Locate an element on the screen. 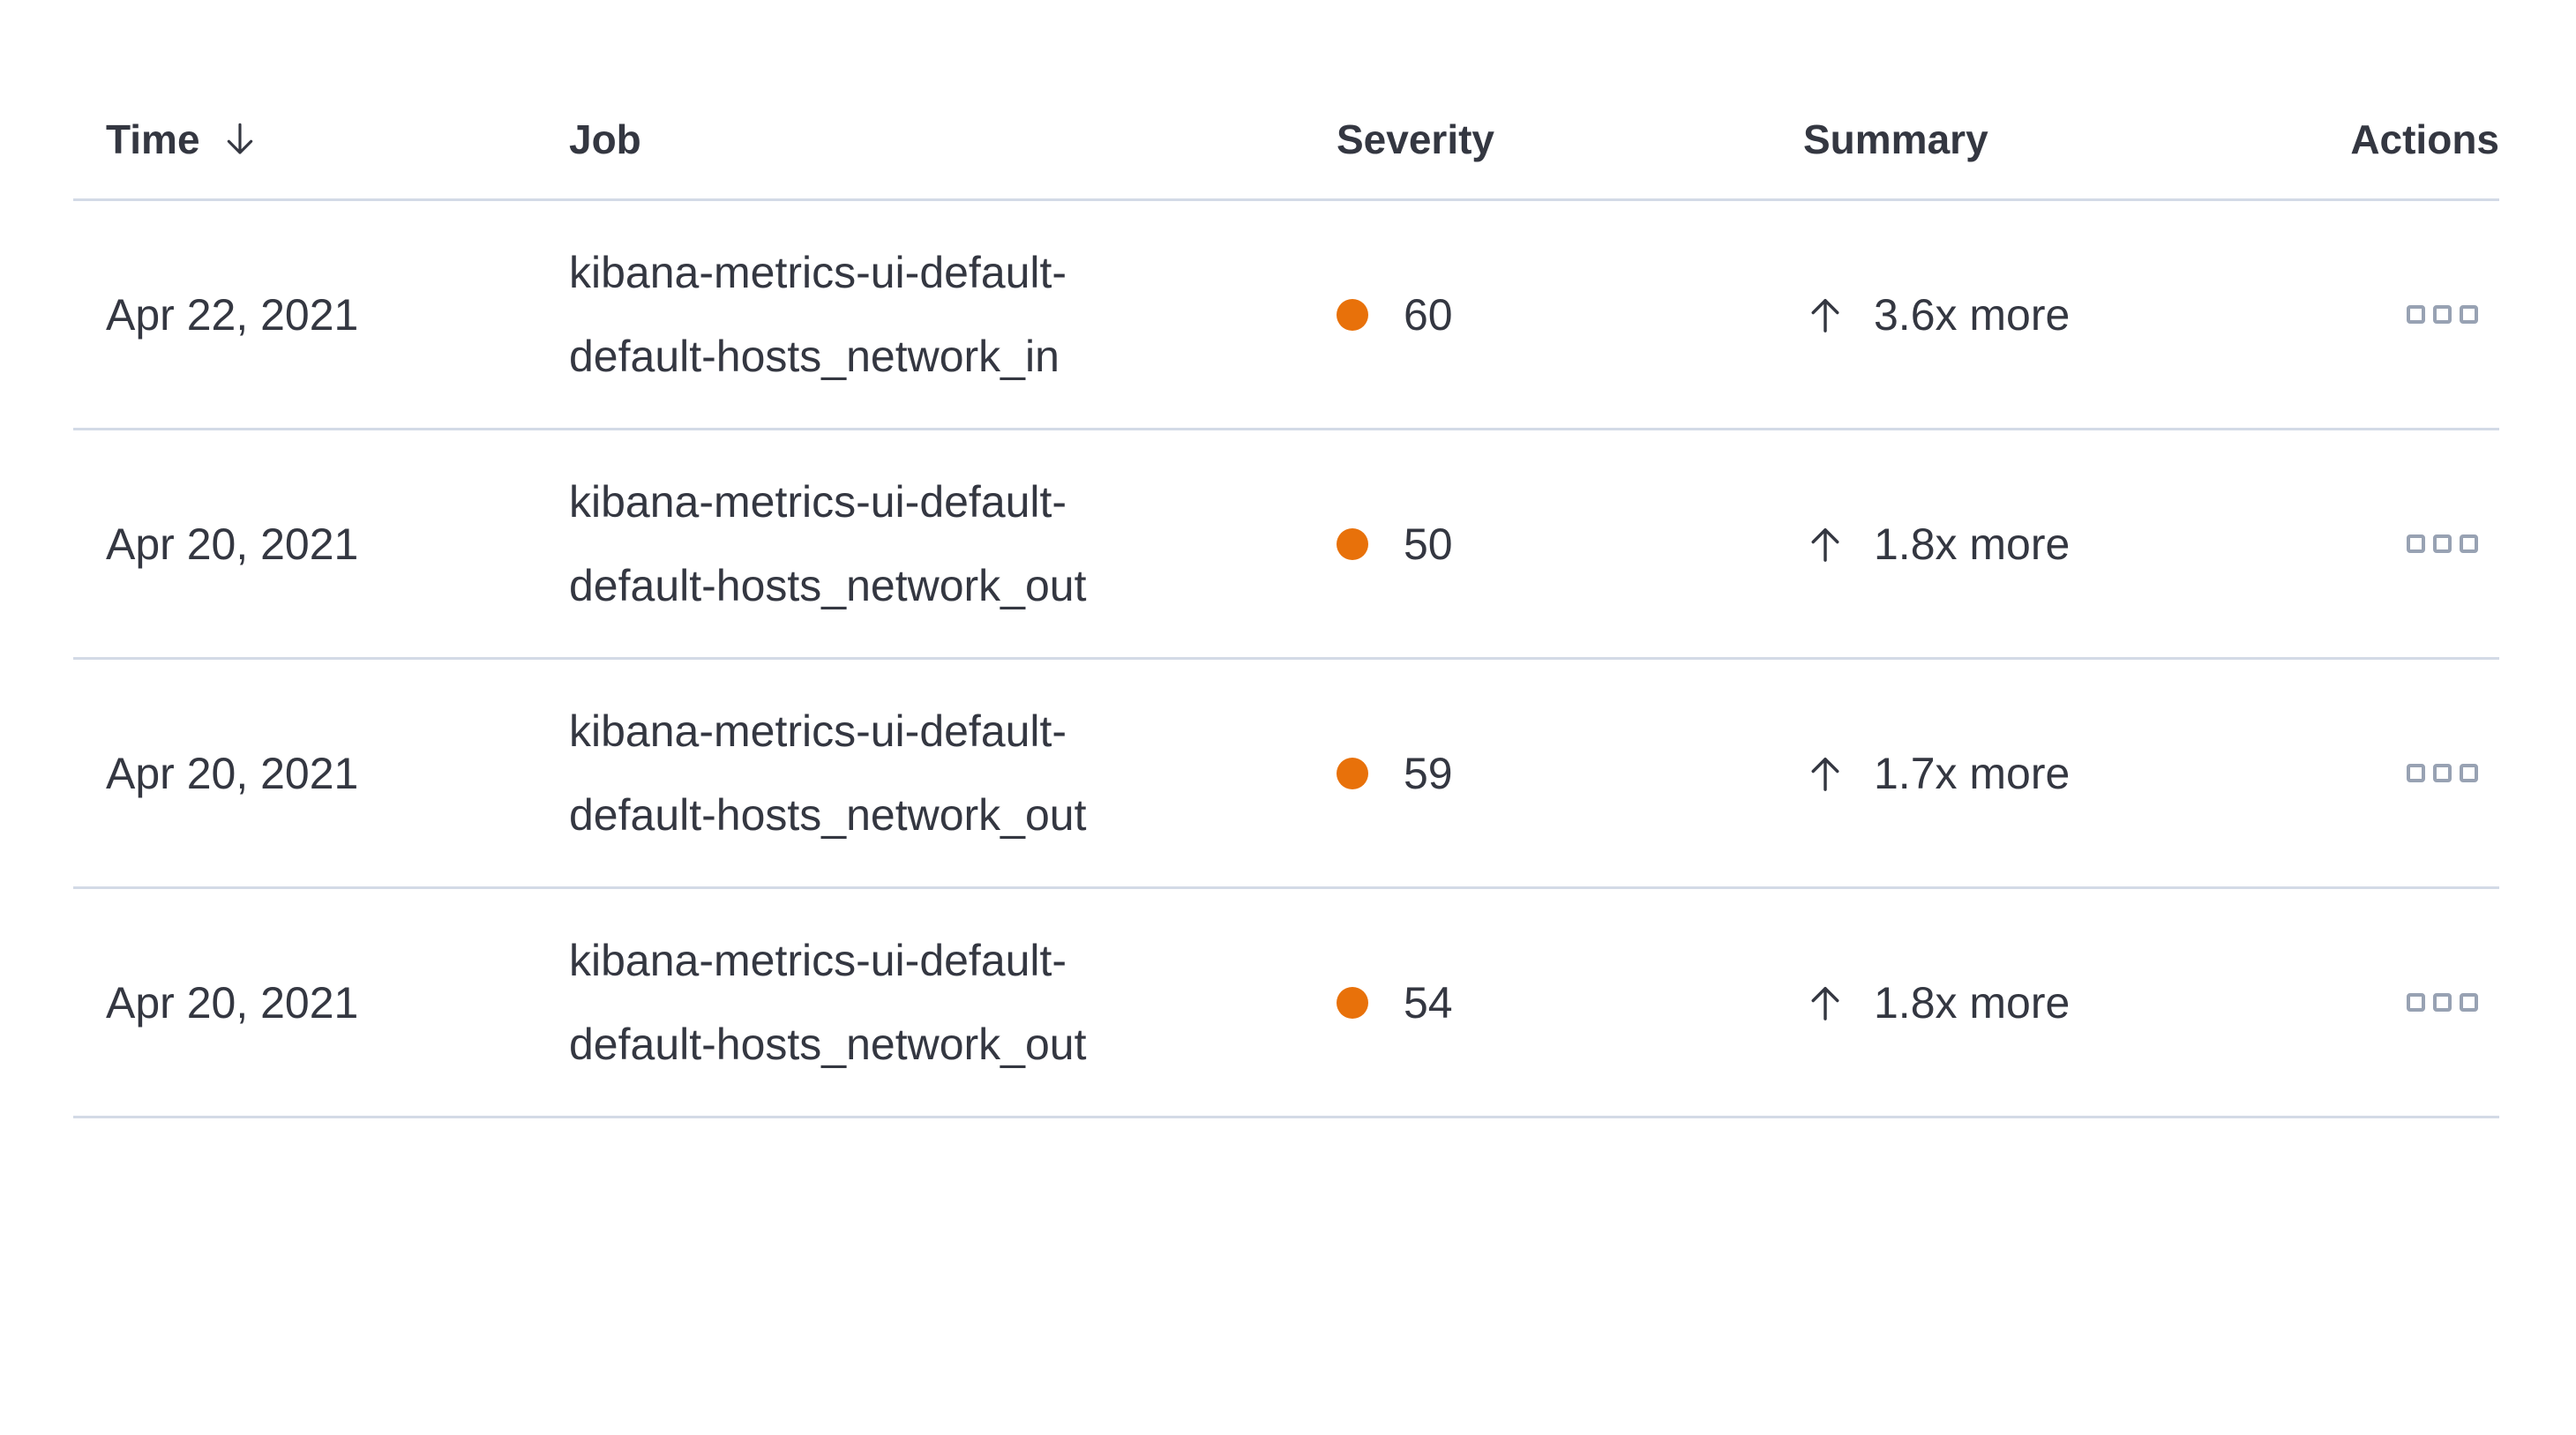  severity-cell: 54 is located at coordinates (1570, 1002).